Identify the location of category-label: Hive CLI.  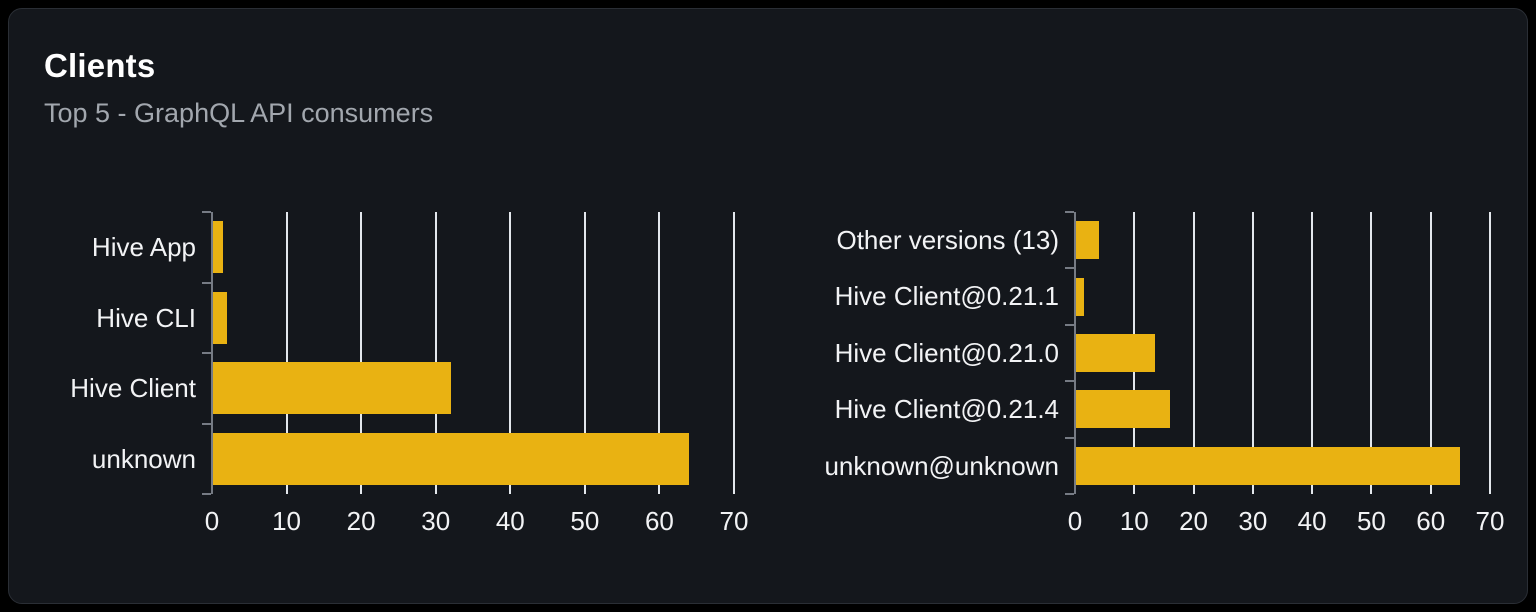
(146, 317).